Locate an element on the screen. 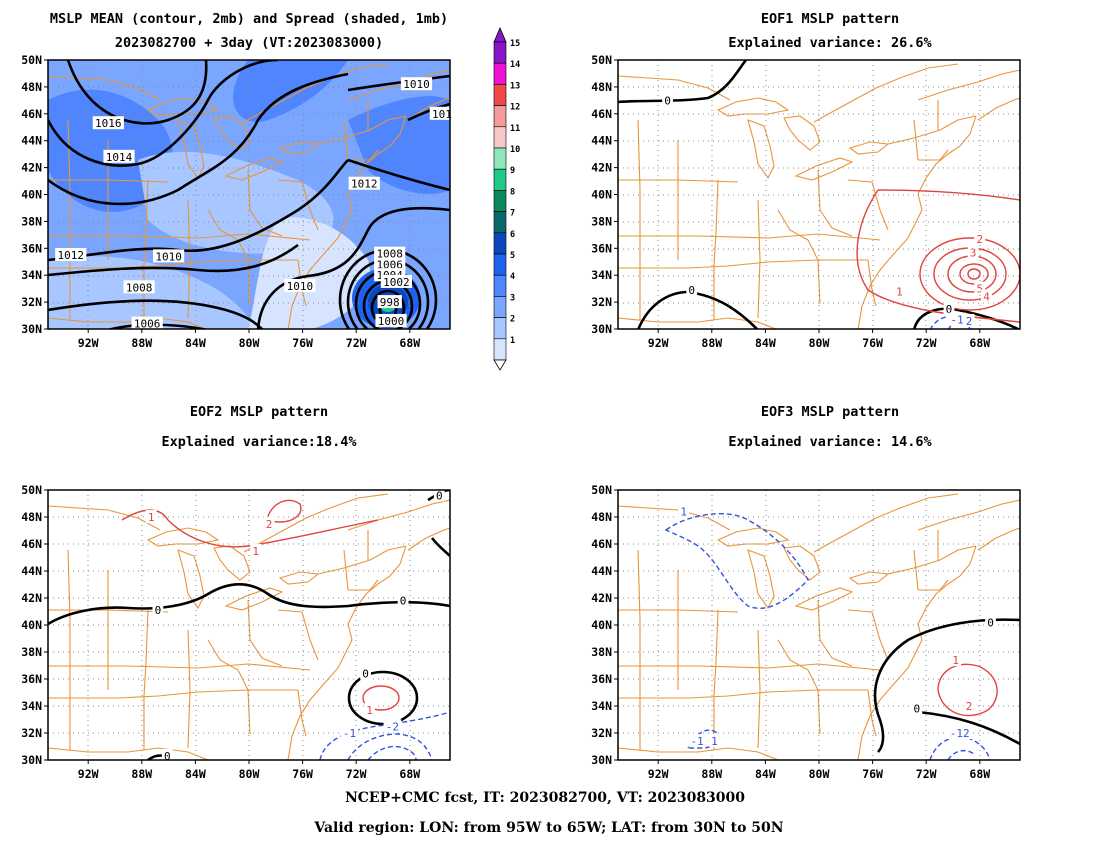  contour-label: 1014 is located at coordinates (119, 157).